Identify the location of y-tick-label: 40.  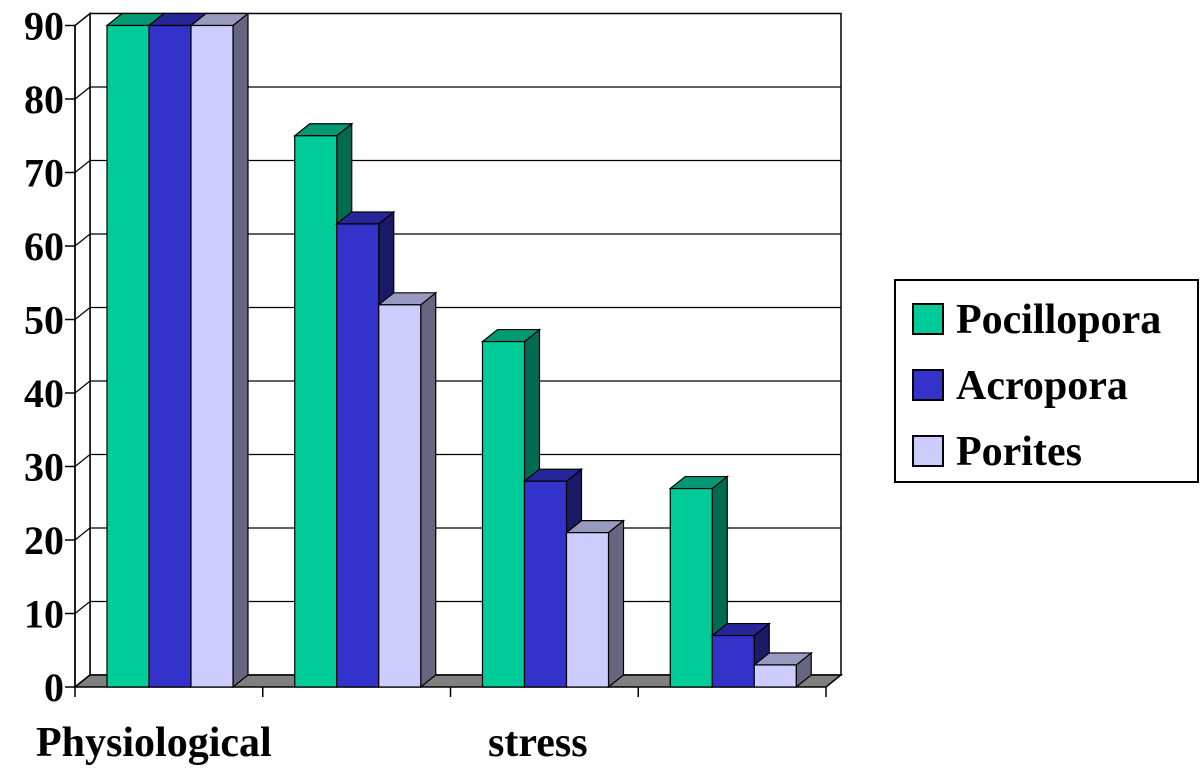
(44, 393).